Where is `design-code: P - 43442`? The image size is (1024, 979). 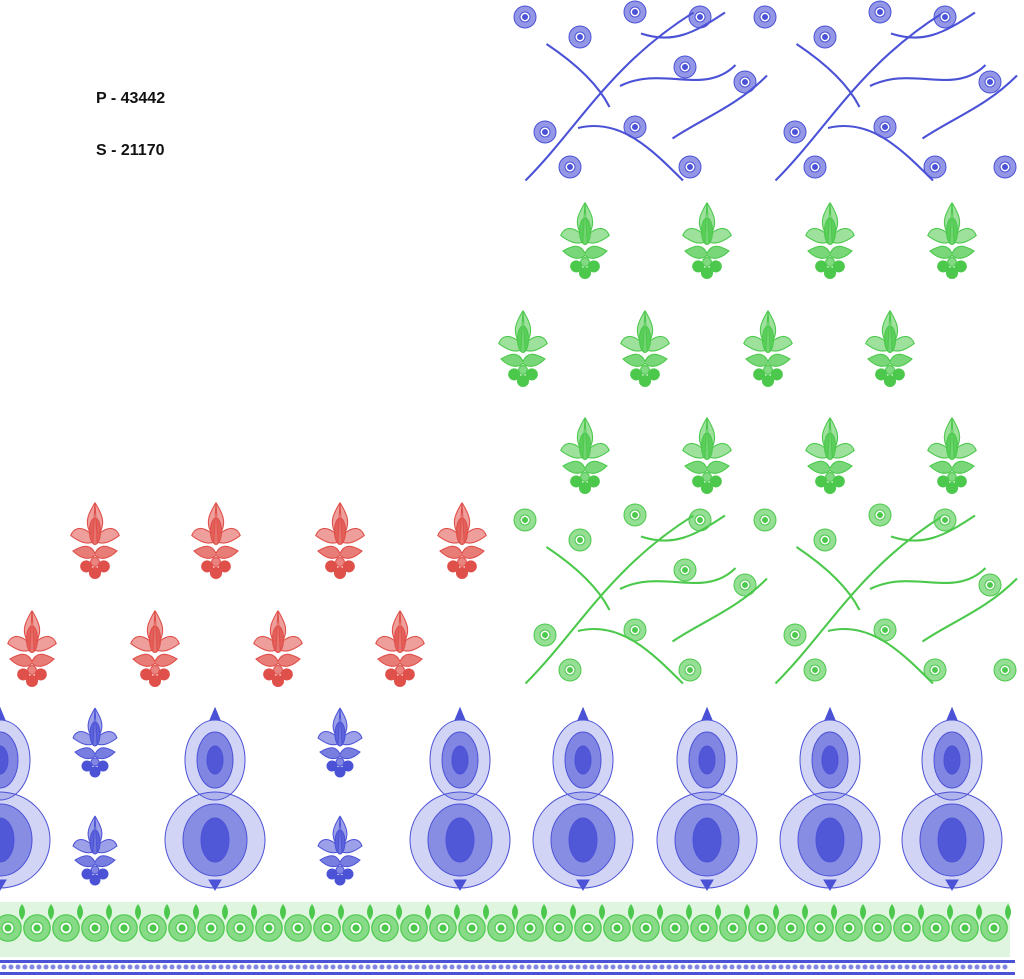
design-code: P - 43442 is located at coordinates (131, 98).